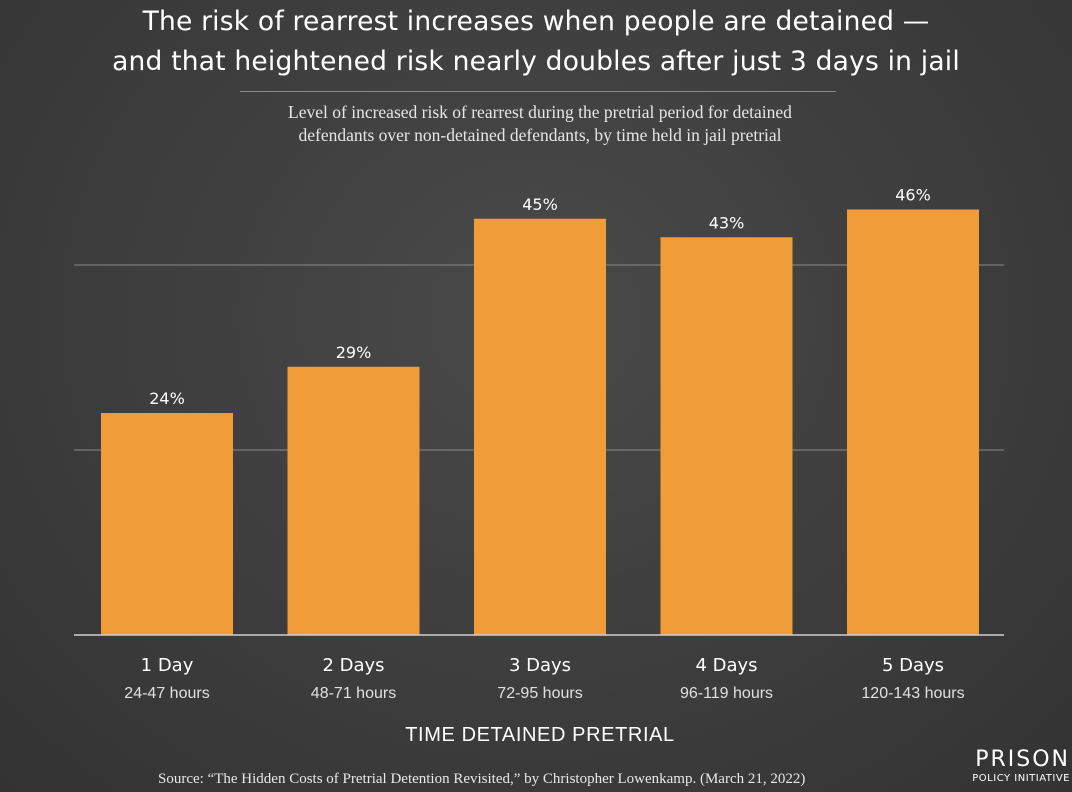 This screenshot has height=792, width=1072. What do you see at coordinates (540, 665) in the screenshot?
I see `x-tick-label-3: 3 Days` at bounding box center [540, 665].